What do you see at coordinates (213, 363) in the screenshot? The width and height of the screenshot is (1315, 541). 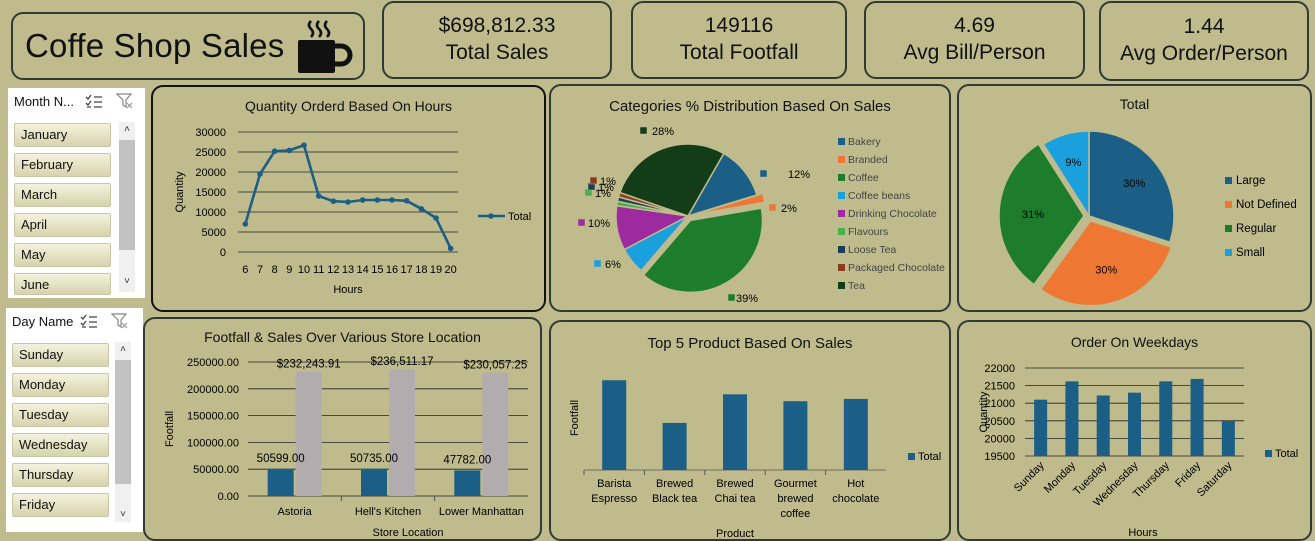 I see `y-tick-label: 250000.00` at bounding box center [213, 363].